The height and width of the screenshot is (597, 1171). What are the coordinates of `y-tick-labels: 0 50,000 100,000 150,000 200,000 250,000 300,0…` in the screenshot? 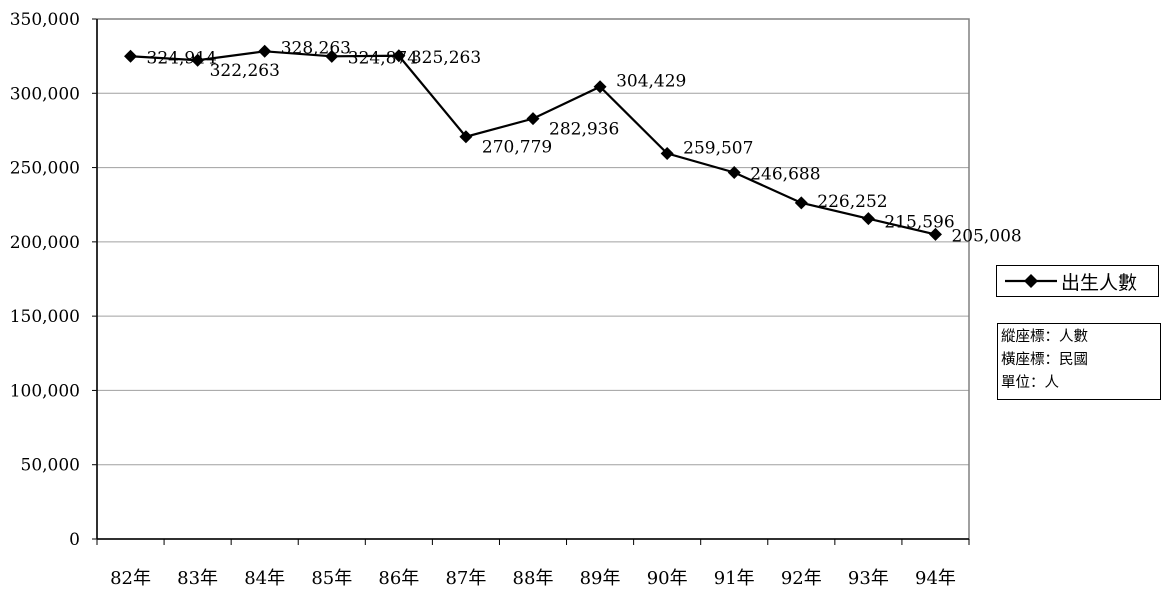 It's located at (45, 280).